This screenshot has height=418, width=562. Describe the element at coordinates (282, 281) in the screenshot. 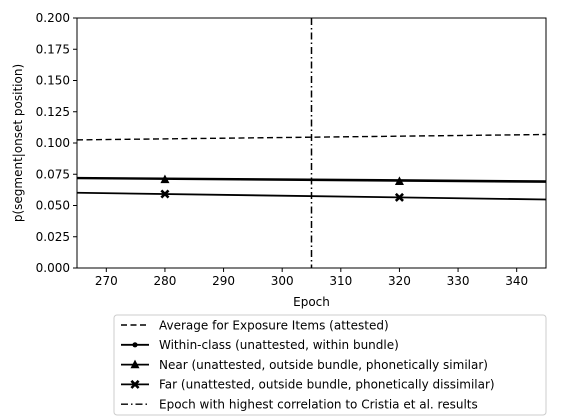

I see `x-tick-label-3: 300` at that location.